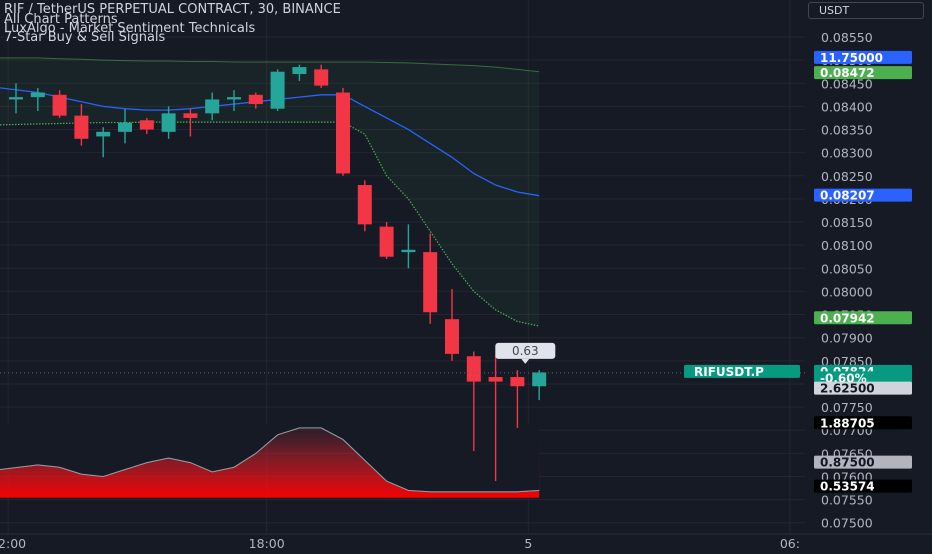 This screenshot has width=932, height=554. Describe the element at coordinates (847, 37) in the screenshot. I see `price-tick-label: 0.08550` at that location.